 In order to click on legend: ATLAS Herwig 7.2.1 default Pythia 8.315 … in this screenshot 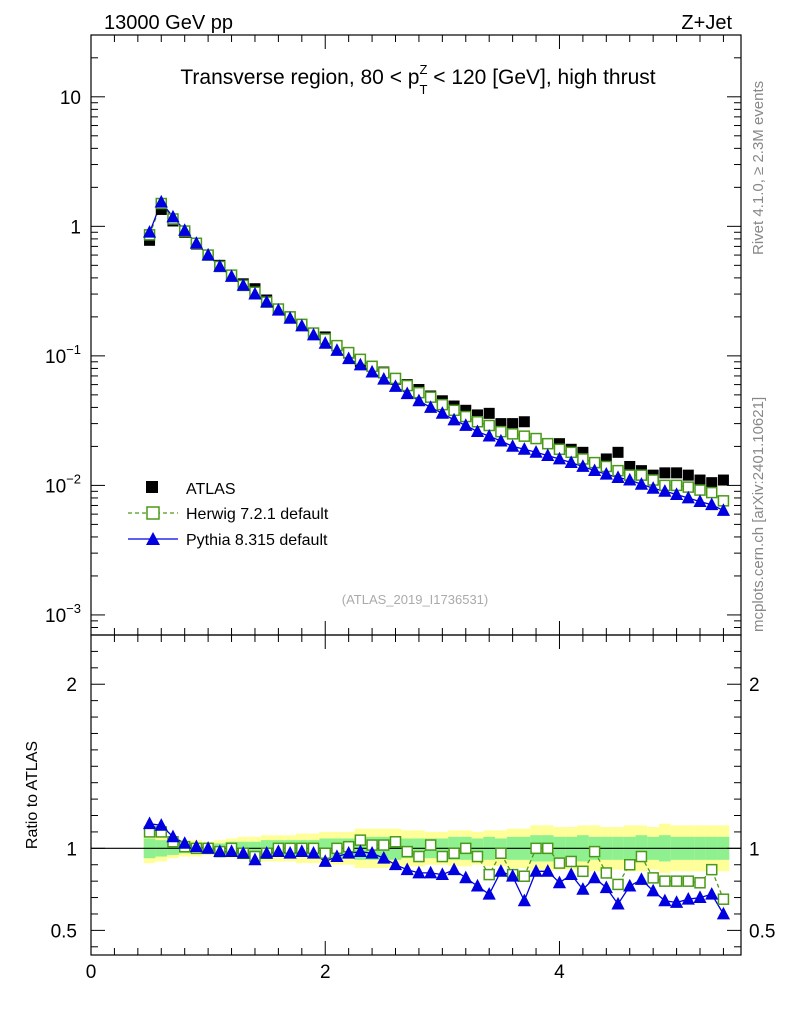, I will do `click(228, 515)`.